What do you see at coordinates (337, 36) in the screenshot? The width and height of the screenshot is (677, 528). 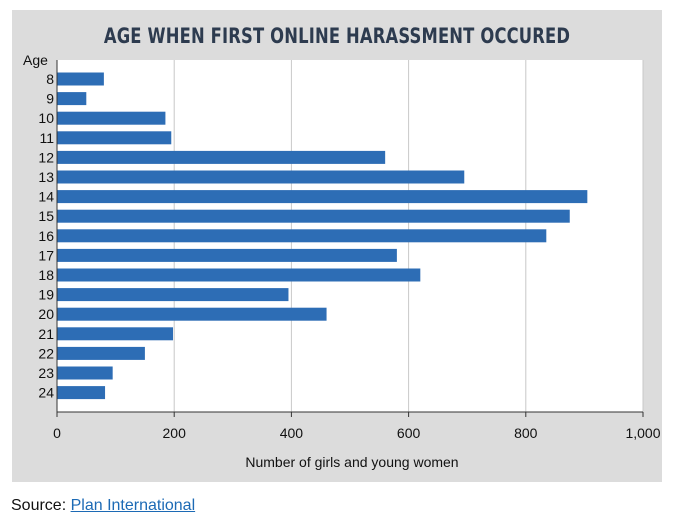 I see `chart-title: AGE WHEN FIRST ONLINE HARASSMENT OCCURED` at bounding box center [337, 36].